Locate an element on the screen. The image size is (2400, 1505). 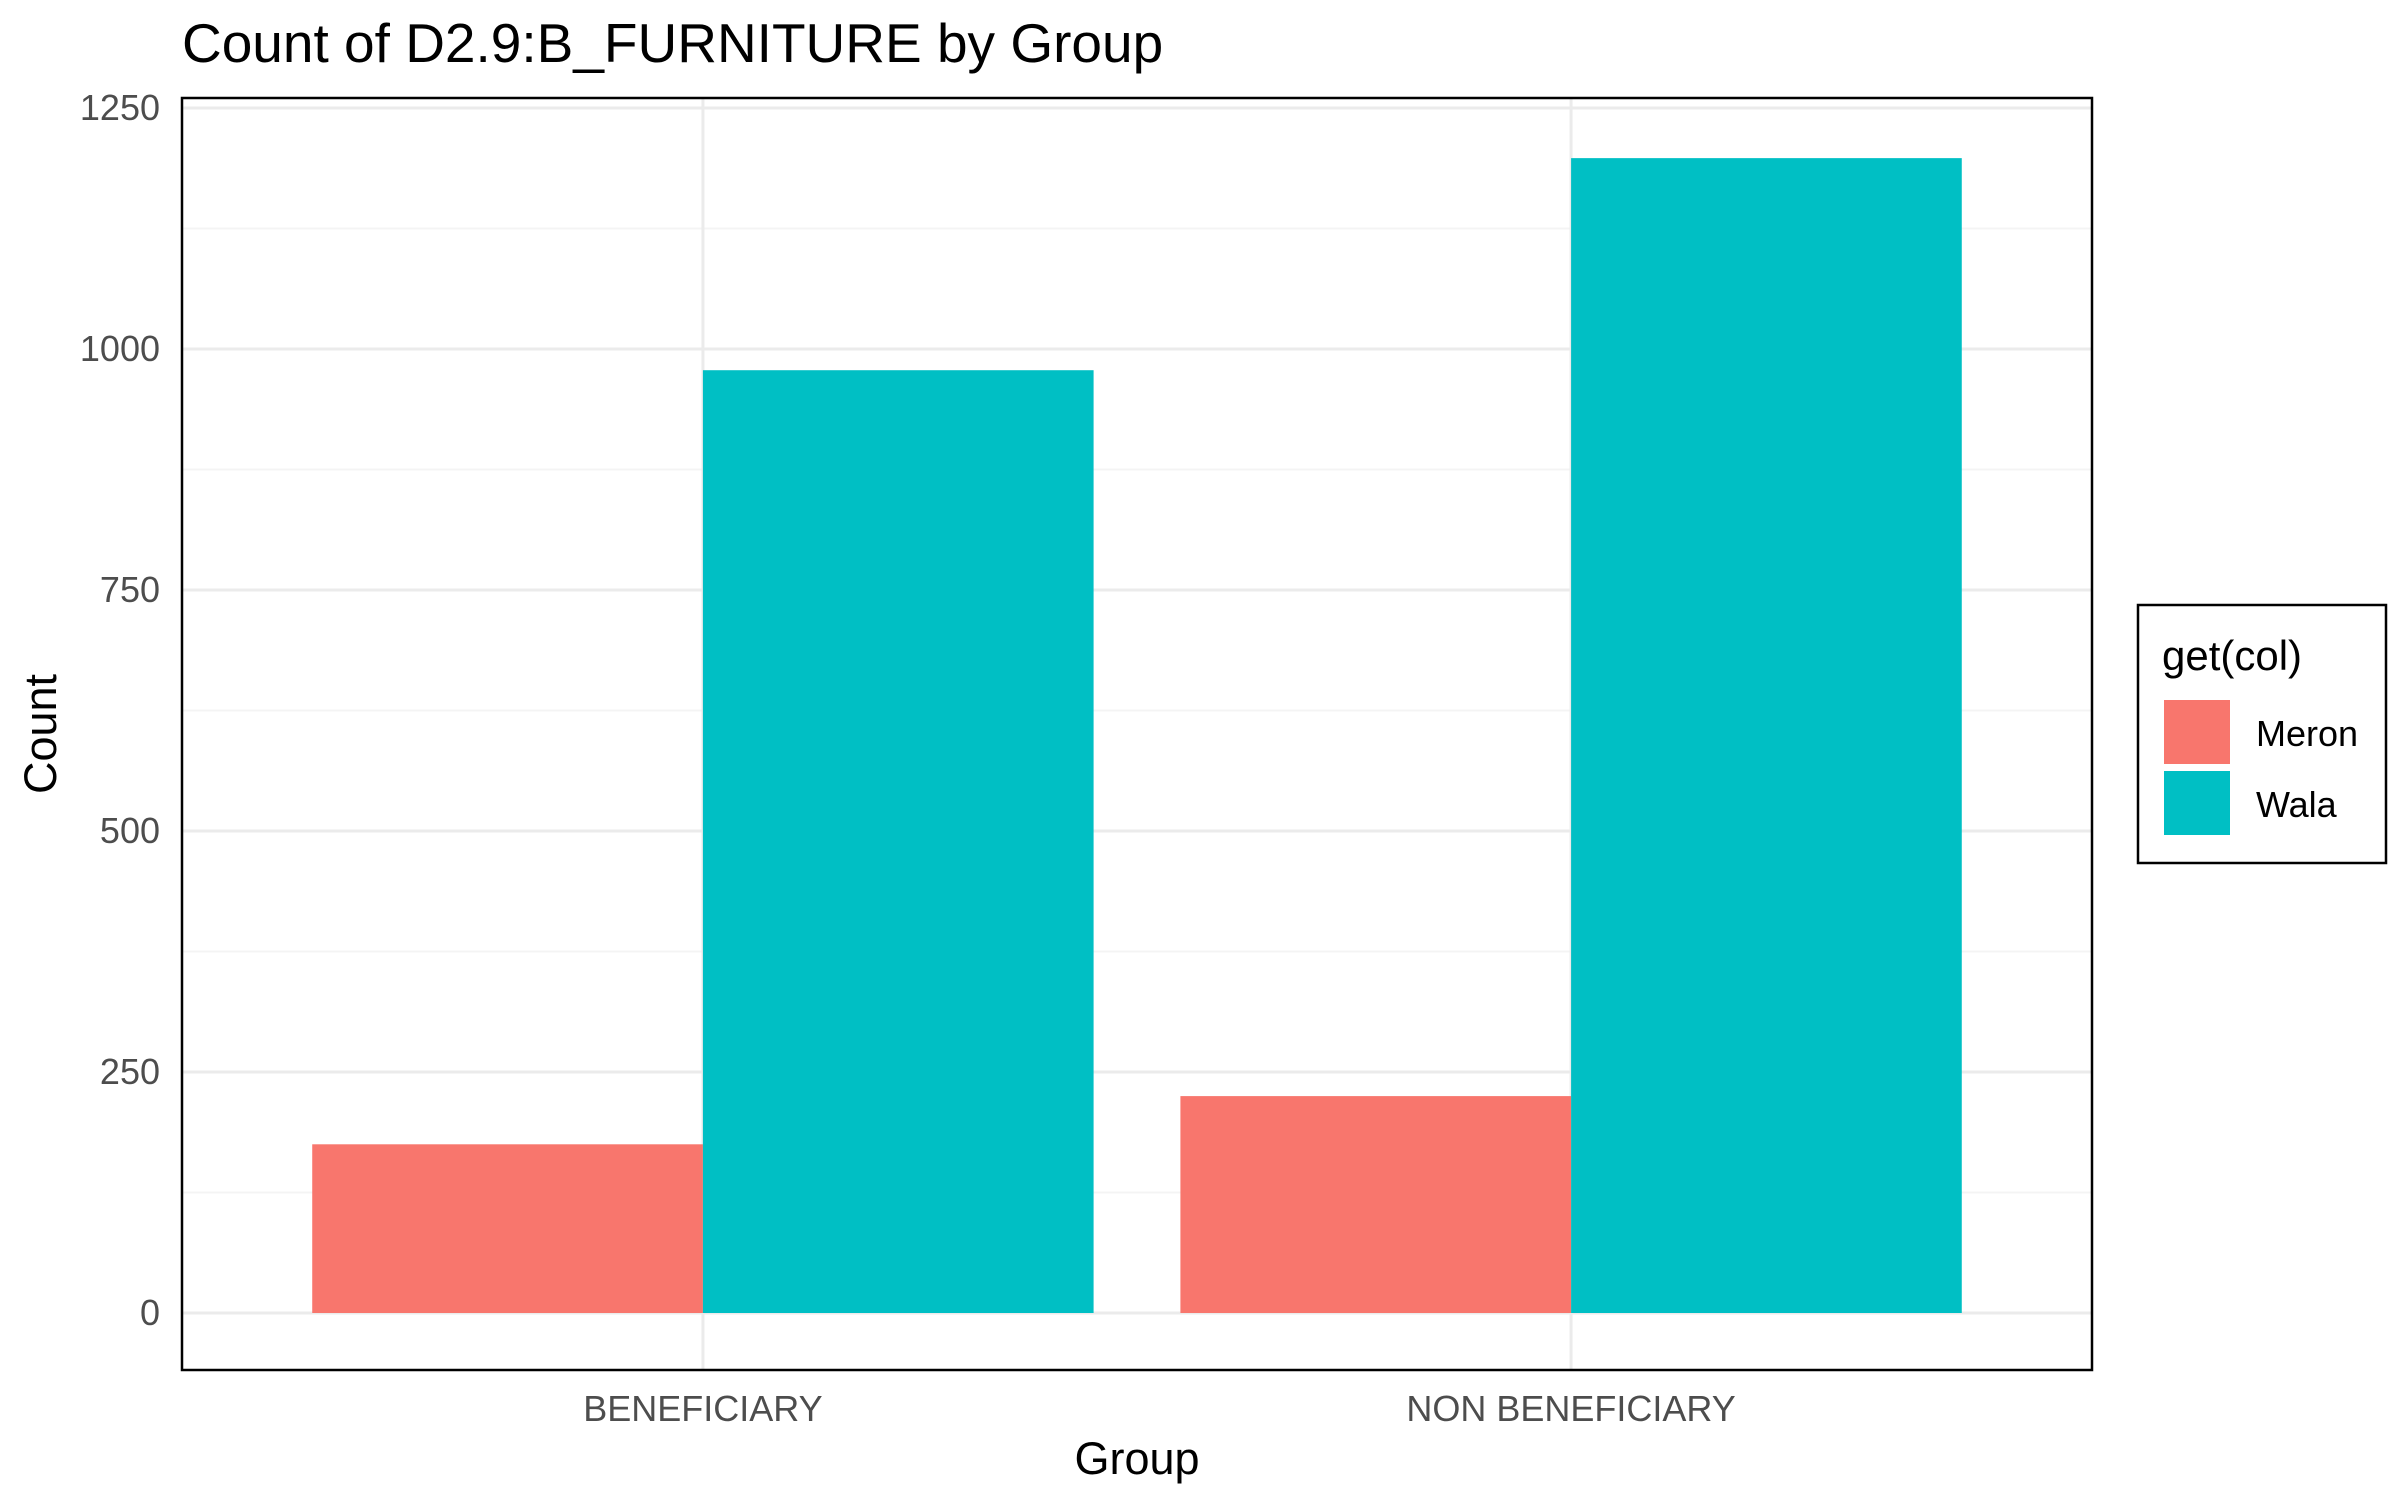
bar-meron-beneficiary is located at coordinates (507, 1228).